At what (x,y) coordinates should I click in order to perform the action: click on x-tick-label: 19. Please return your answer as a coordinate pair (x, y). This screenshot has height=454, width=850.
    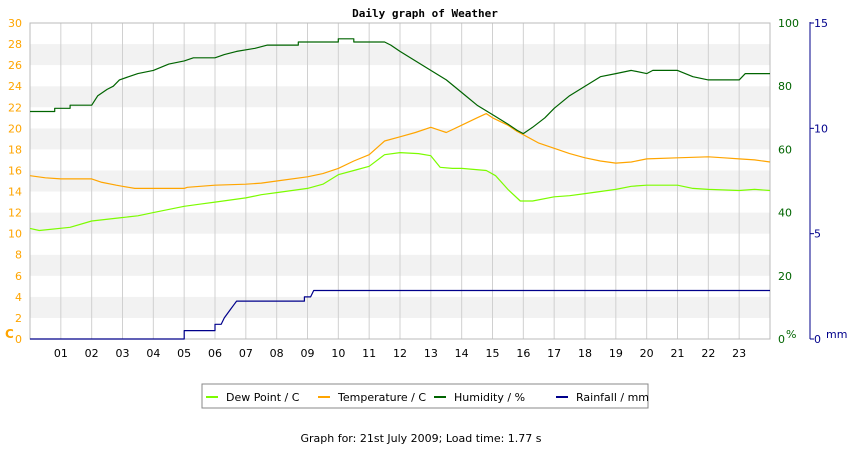
    Looking at the image, I should click on (616, 353).